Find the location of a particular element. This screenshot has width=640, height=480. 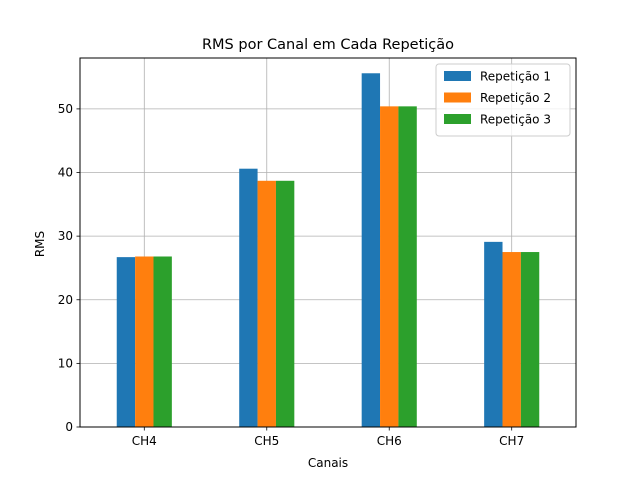

y-tick-label: 40 is located at coordinates (65, 173).